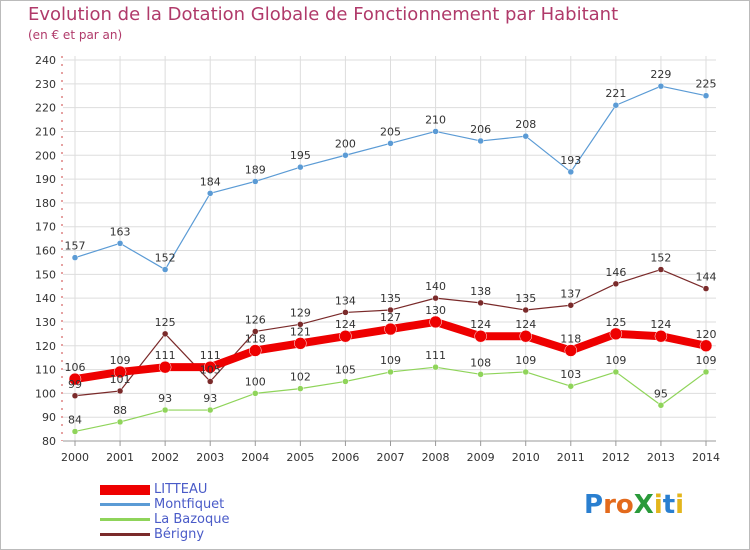  Describe the element at coordinates (120, 231) in the screenshot. I see `data-label-montfiquet-2001: 163` at that location.